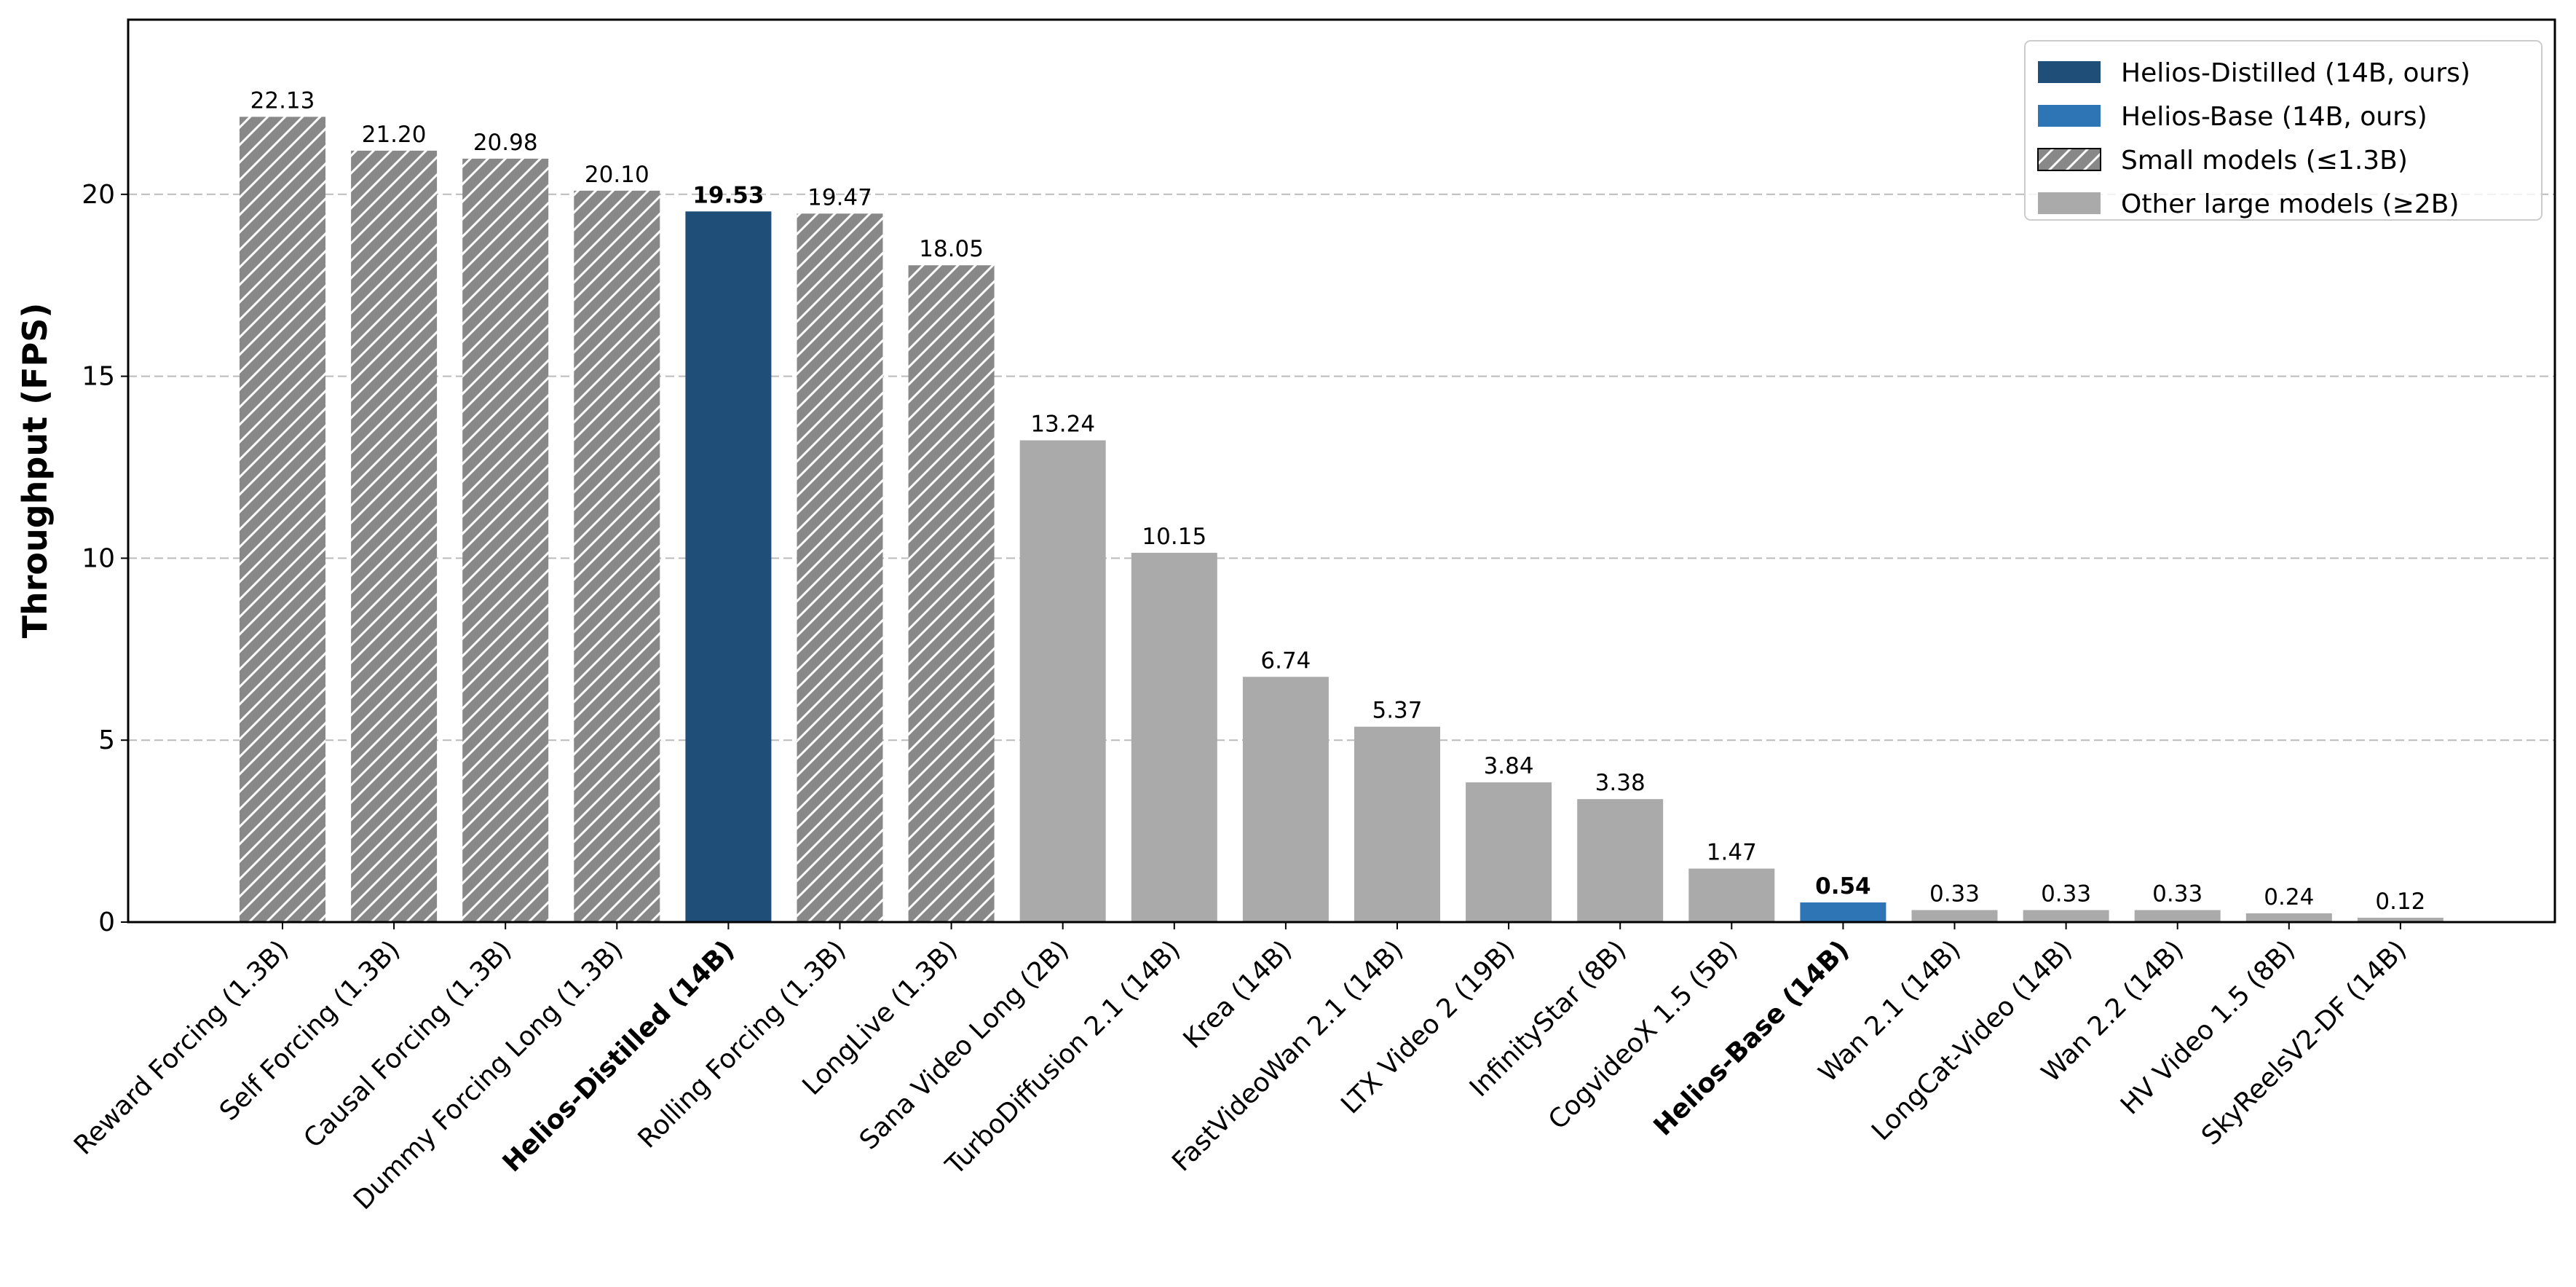 The height and width of the screenshot is (1287, 2576). I want to click on x-tick-label: Causal Forcing (1.3B), so click(409, 1044).